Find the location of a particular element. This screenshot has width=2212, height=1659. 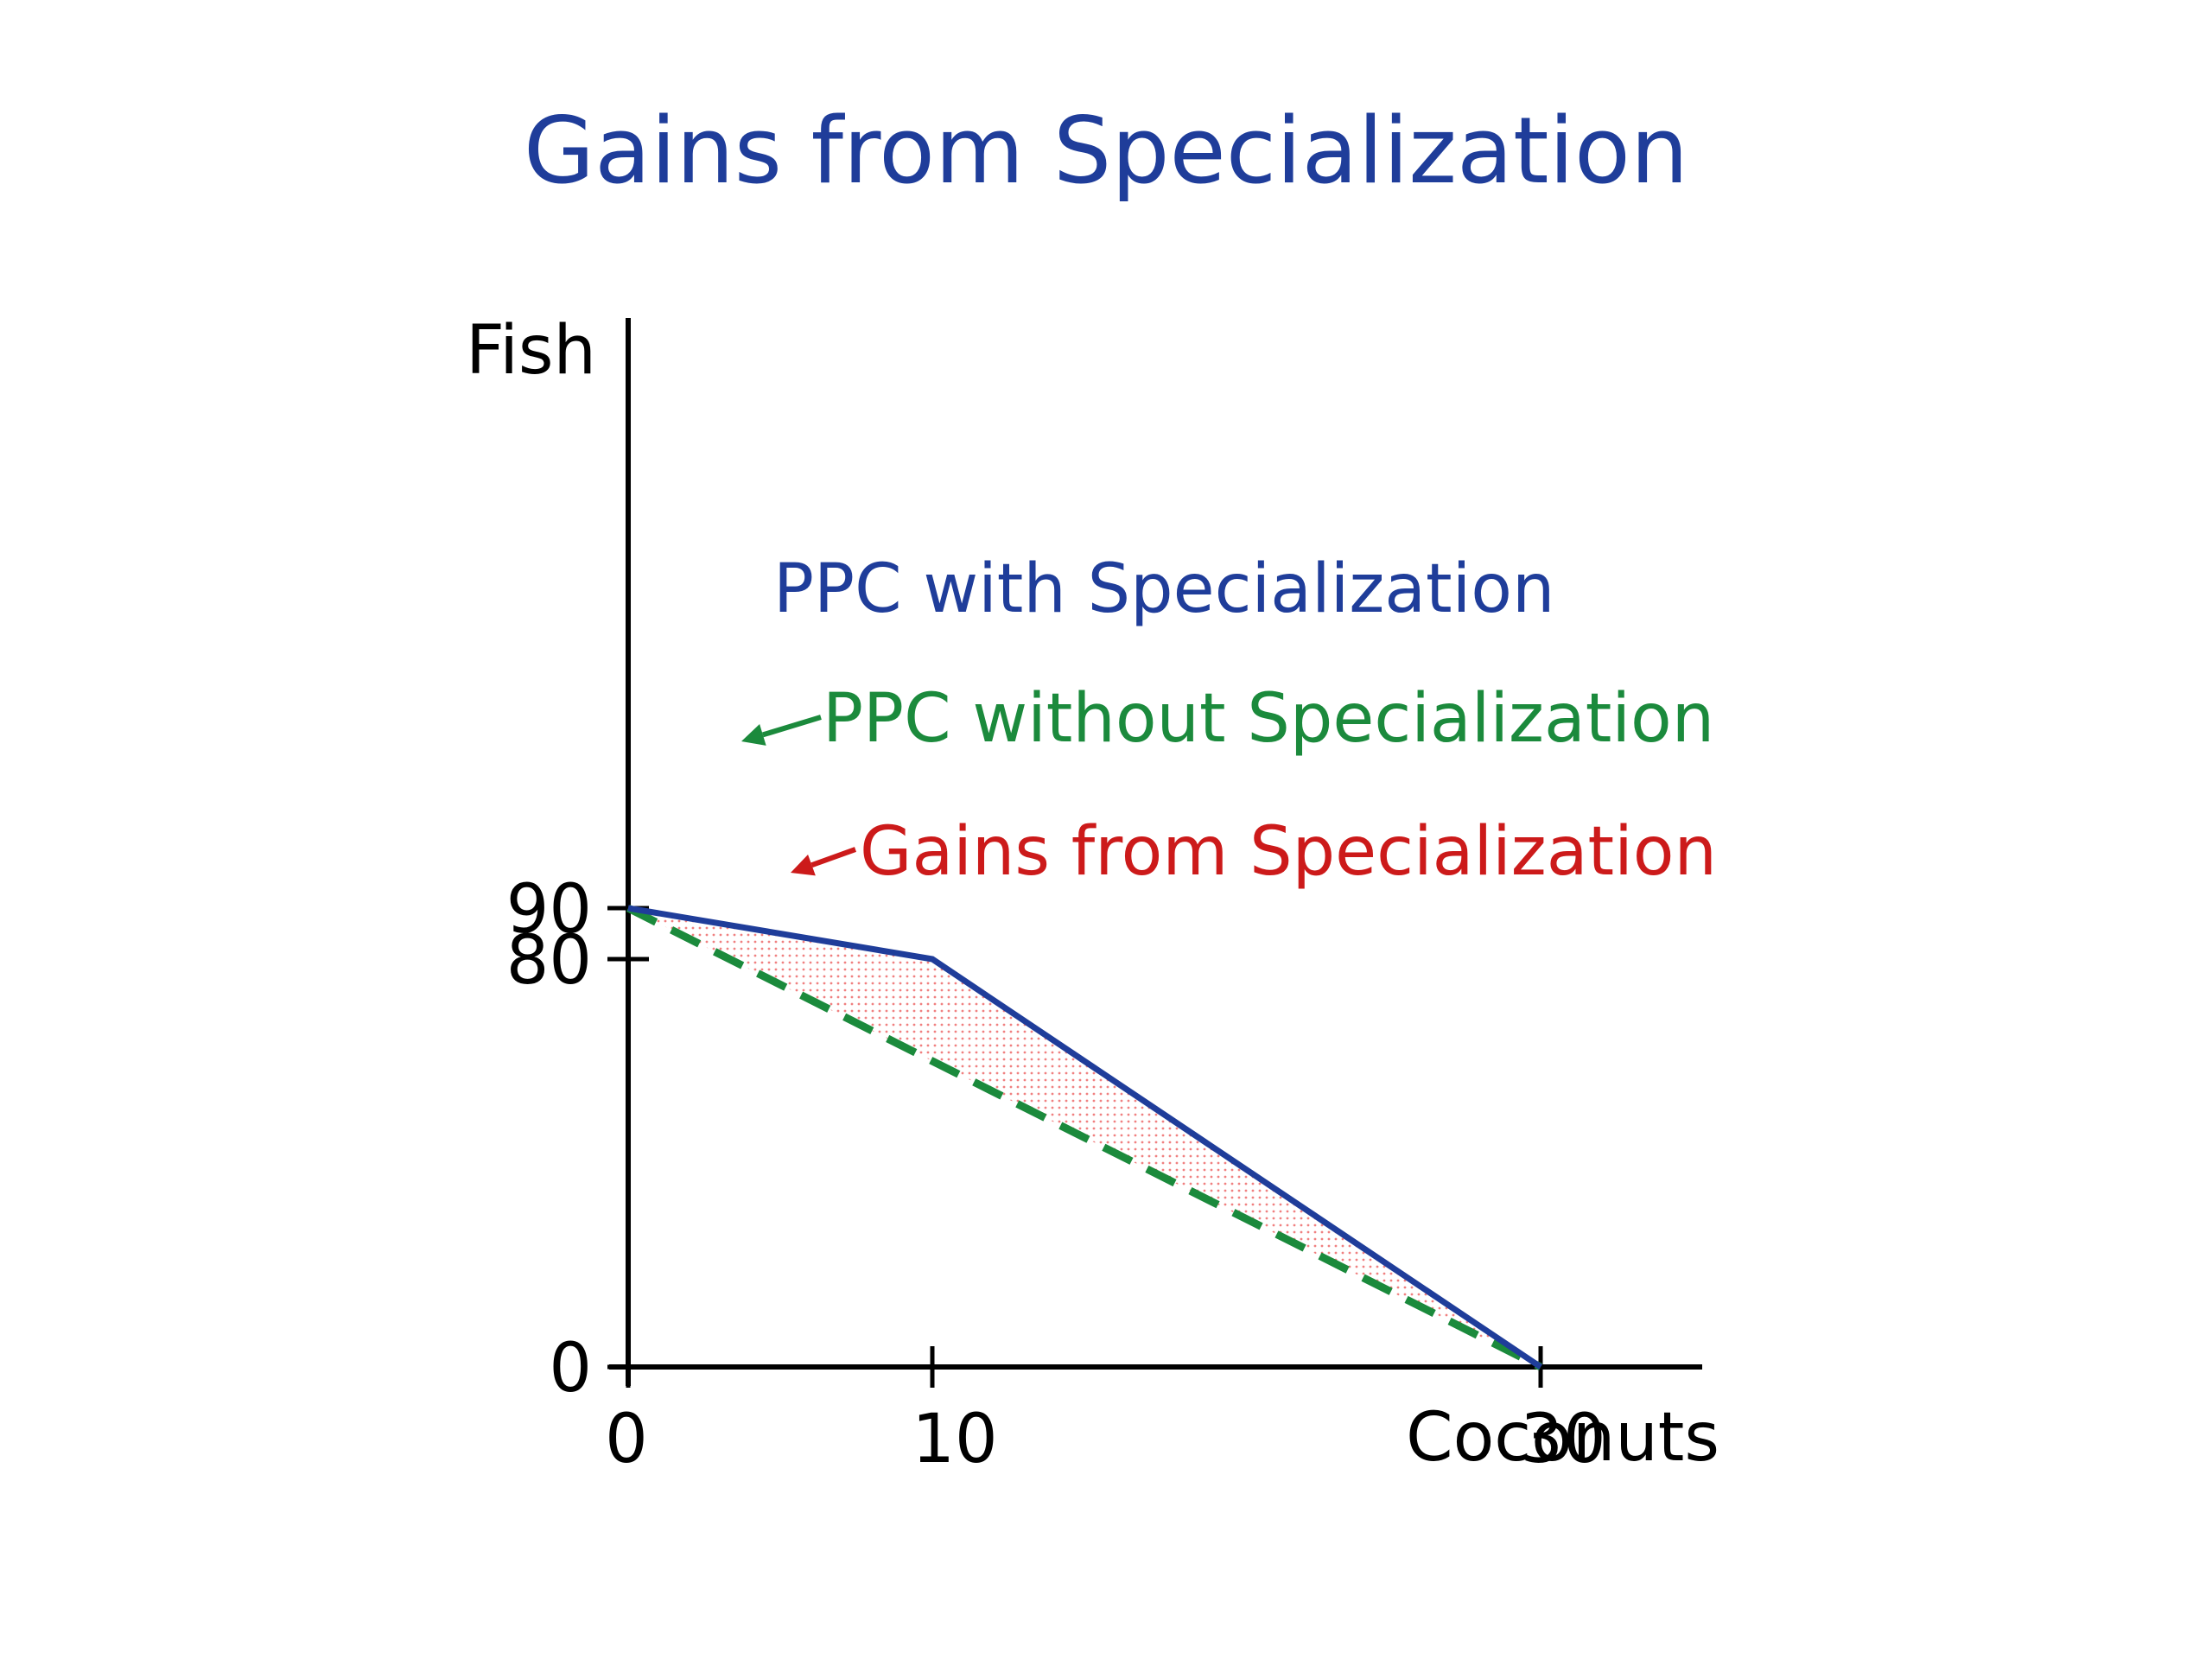

gains-label: Gains from Specialization is located at coordinates (1288, 852).